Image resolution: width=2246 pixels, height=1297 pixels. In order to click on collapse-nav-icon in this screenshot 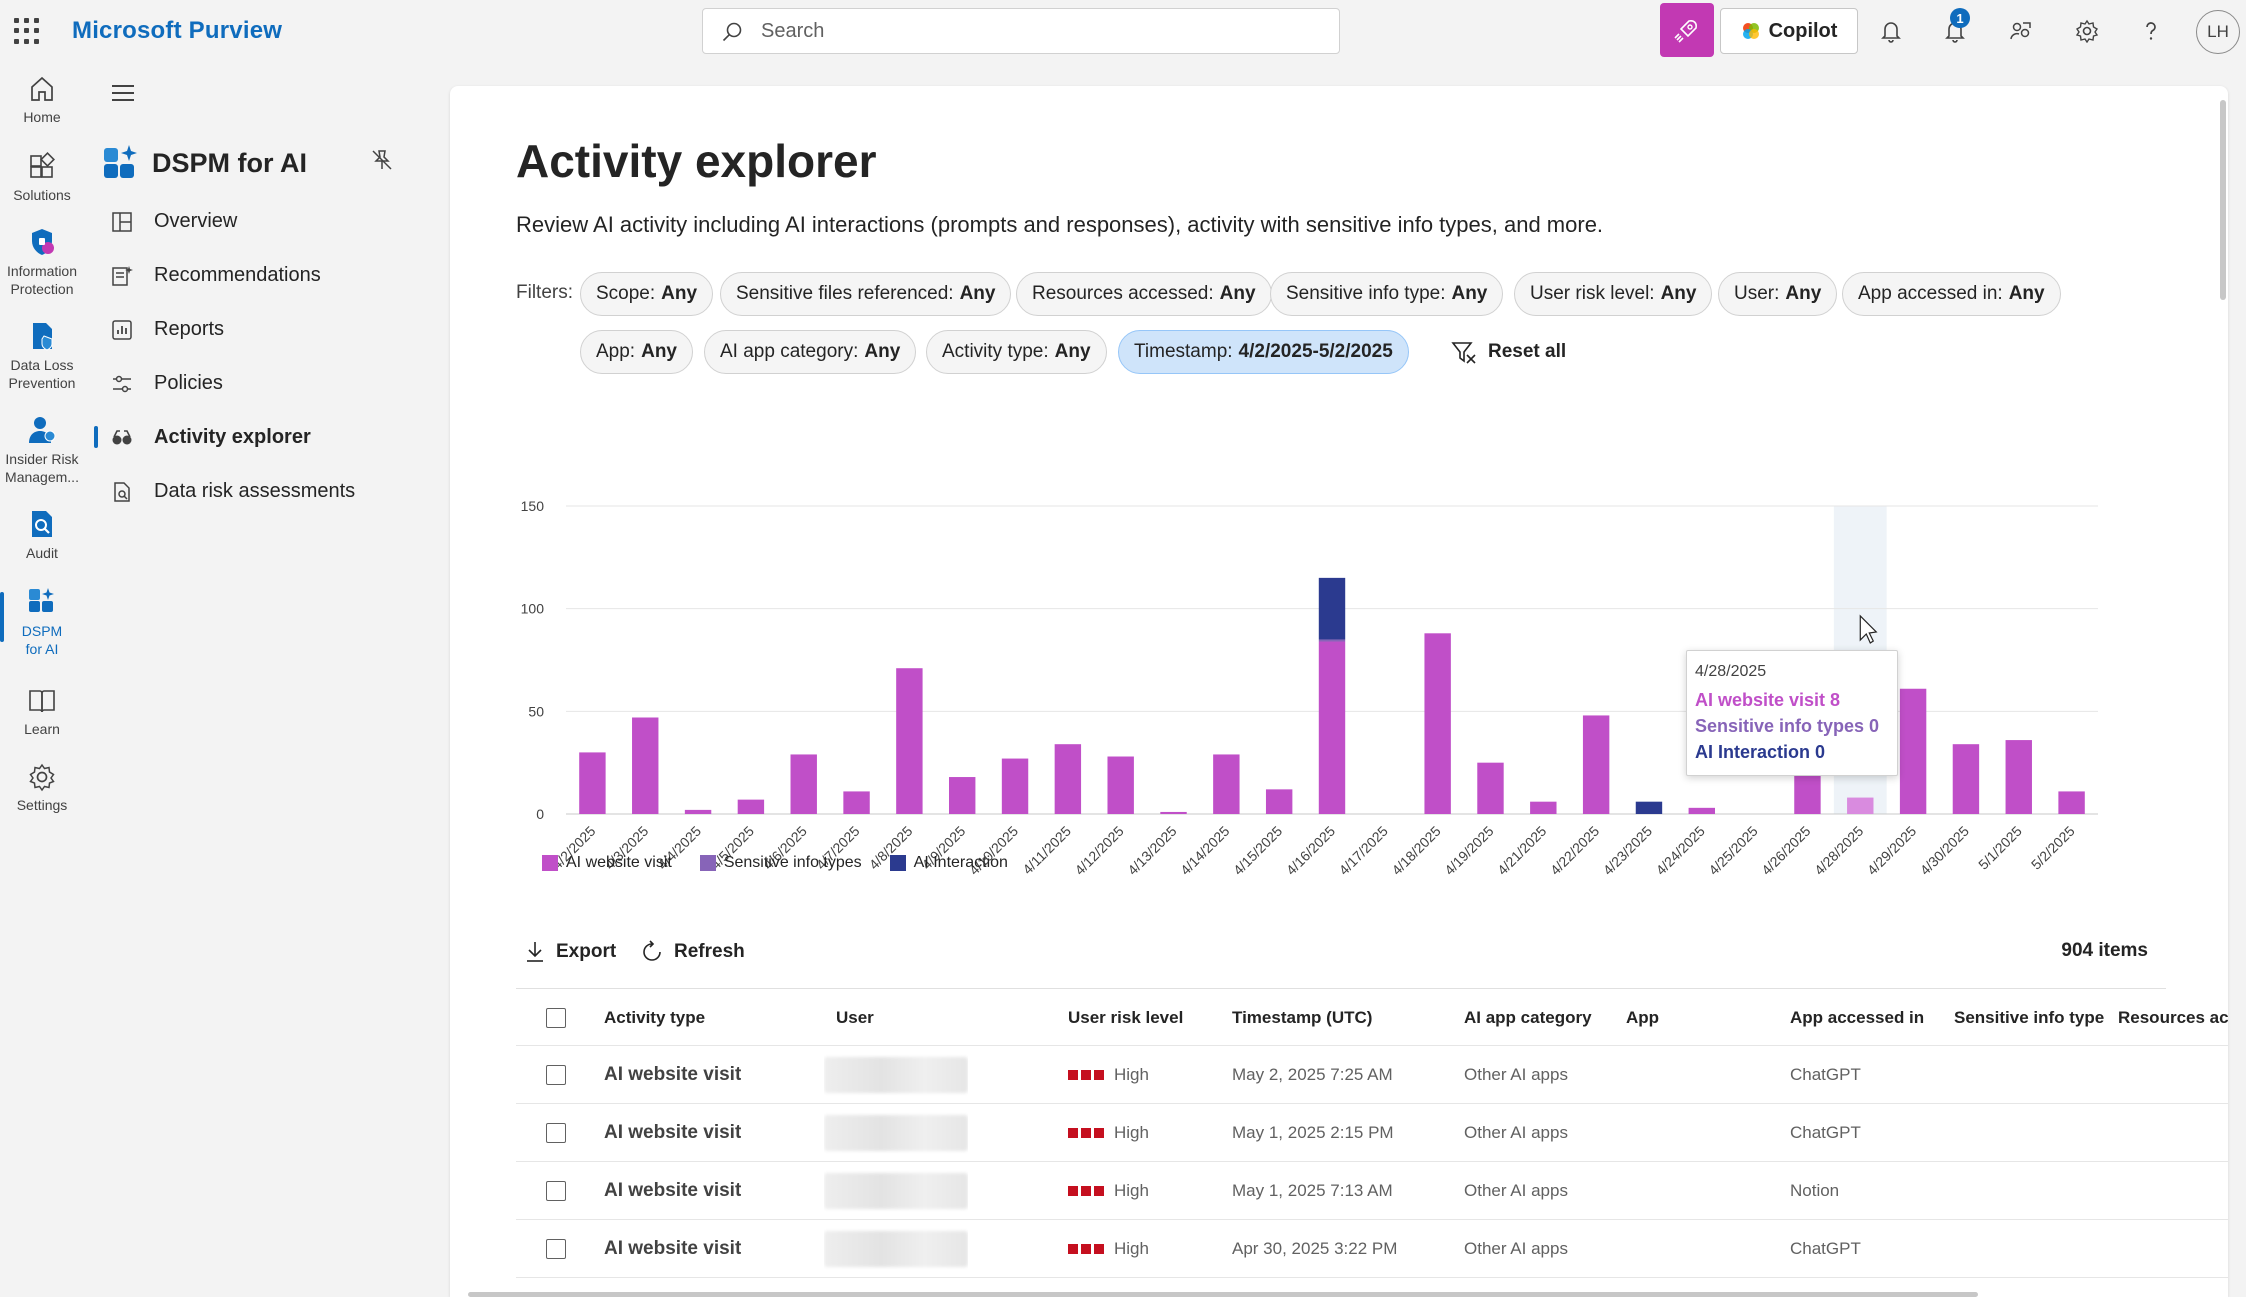, I will do `click(123, 95)`.